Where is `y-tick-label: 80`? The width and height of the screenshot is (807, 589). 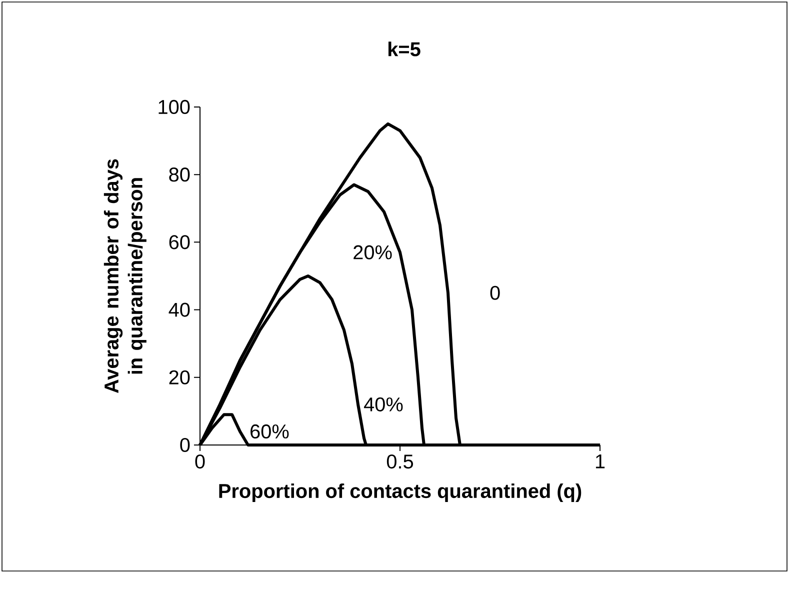
y-tick-label: 80 is located at coordinates (179, 175).